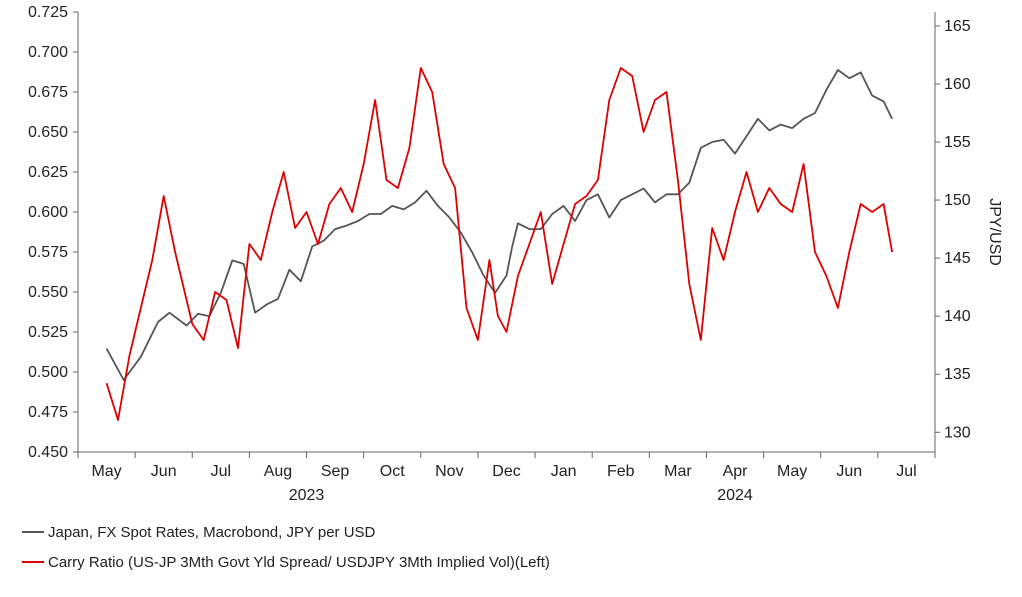  Describe the element at coordinates (564, 471) in the screenshot. I see `x-month-label: Jan` at that location.